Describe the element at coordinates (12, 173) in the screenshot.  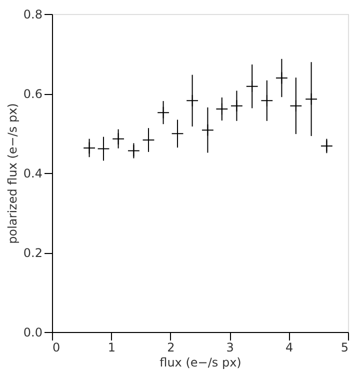
I see `y-axis-title: polarized flux (e−/s px)` at that location.